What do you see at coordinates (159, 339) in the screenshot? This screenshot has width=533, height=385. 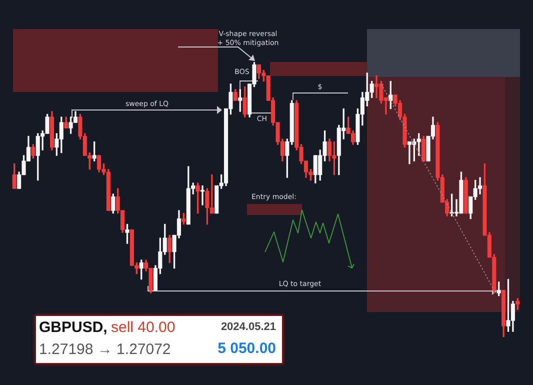 I see `trade-card: GBPUSD, sell 40.00 2024.05.21 1.27198 → 1.27072 5 050.00` at bounding box center [159, 339].